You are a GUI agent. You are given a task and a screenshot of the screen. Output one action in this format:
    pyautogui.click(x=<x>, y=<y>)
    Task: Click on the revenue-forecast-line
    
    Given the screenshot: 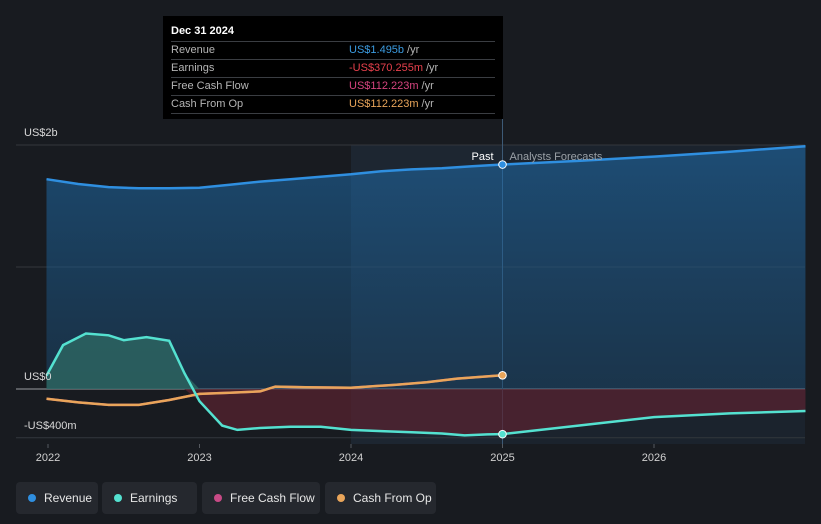 What is the action you would take?
    pyautogui.click(x=654, y=155)
    